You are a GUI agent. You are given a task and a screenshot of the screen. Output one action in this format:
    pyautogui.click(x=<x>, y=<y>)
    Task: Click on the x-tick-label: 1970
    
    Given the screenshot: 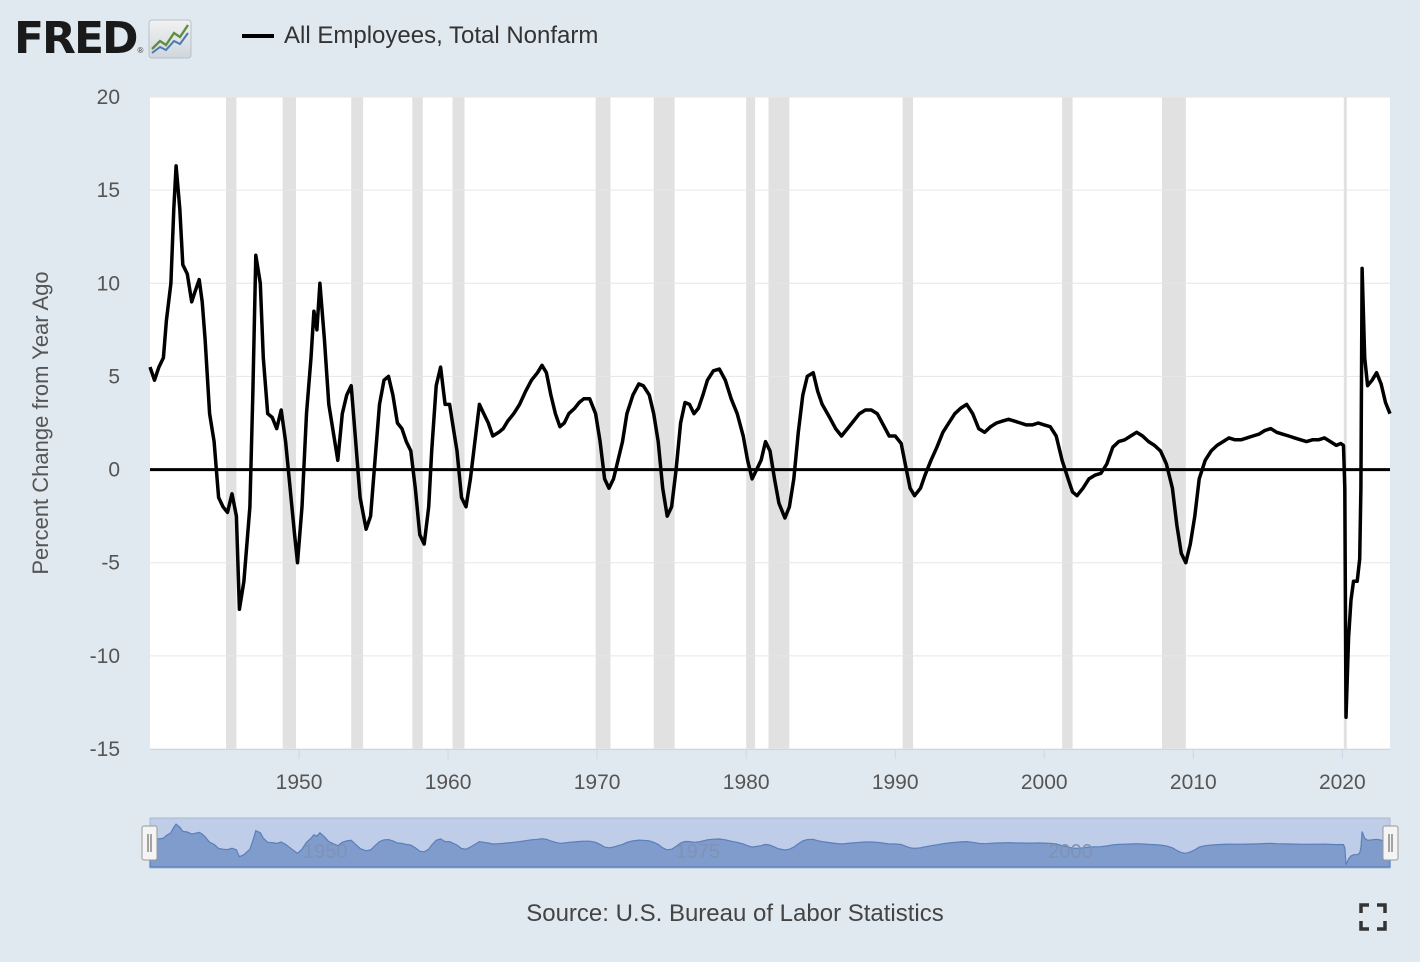 What is the action you would take?
    pyautogui.click(x=597, y=782)
    